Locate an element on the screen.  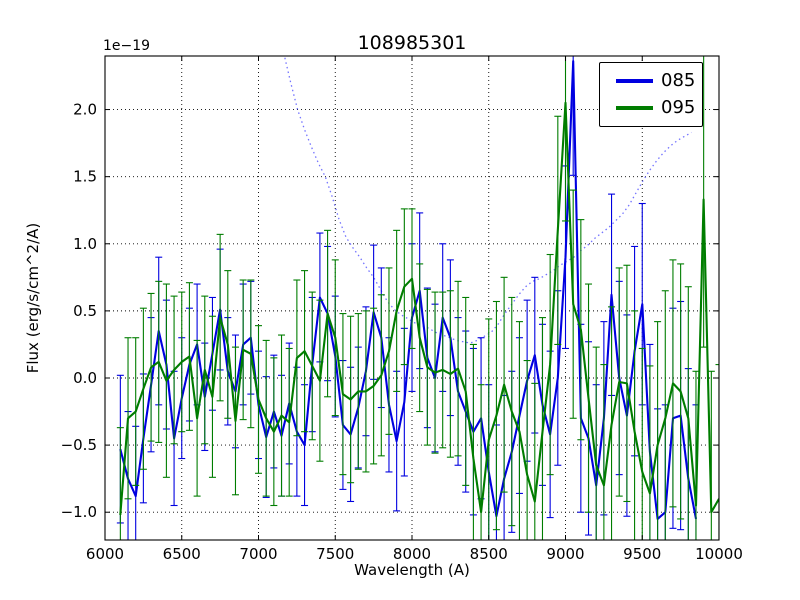
legend: 085 095 is located at coordinates (651, 94).